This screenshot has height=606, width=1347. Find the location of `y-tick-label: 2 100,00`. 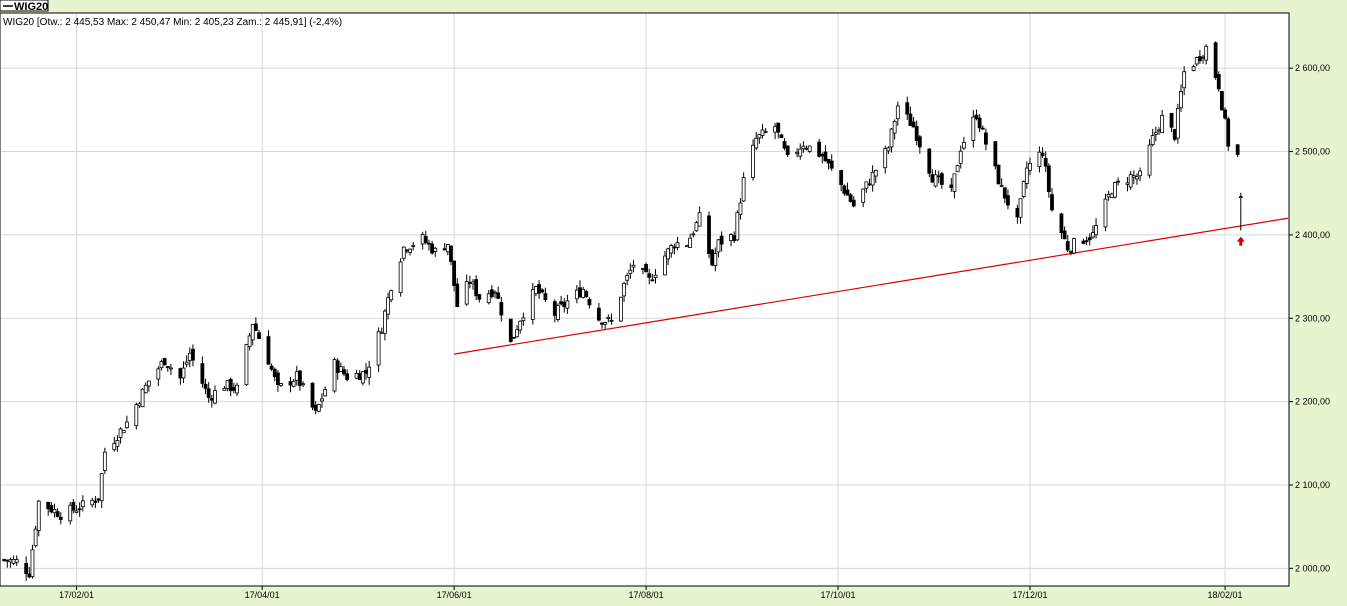

y-tick-label: 2 100,00 is located at coordinates (1312, 485).